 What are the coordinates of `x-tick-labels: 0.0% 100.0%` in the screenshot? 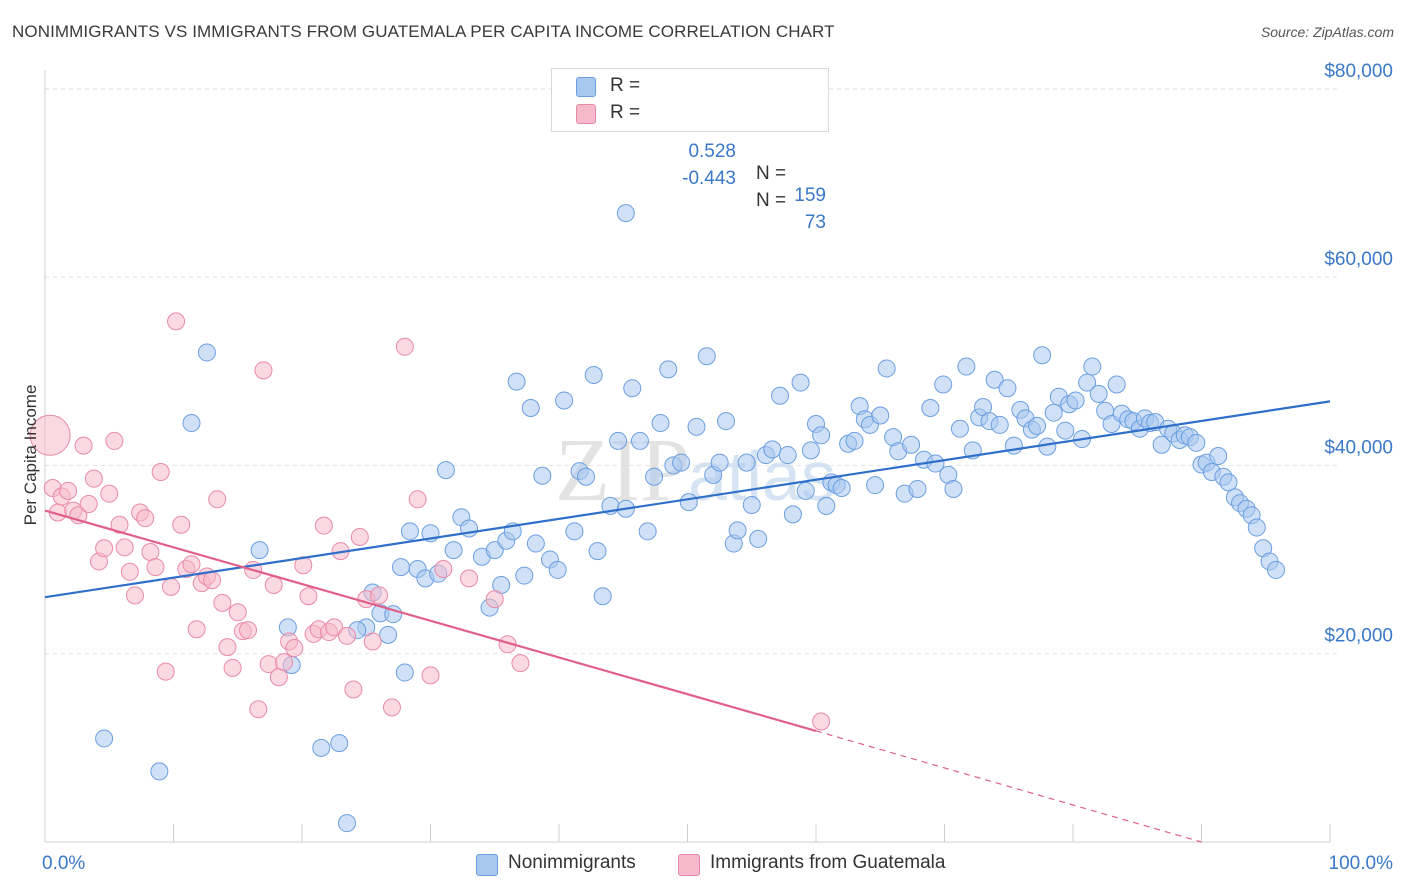 It's located at (717, 863).